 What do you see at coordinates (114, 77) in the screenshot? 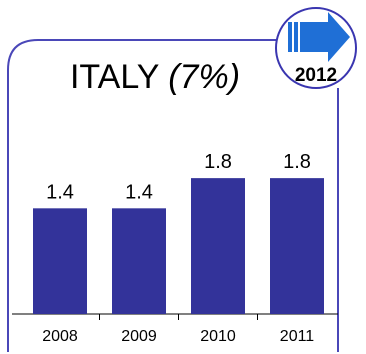
I see `chart-title-country: ITALY` at bounding box center [114, 77].